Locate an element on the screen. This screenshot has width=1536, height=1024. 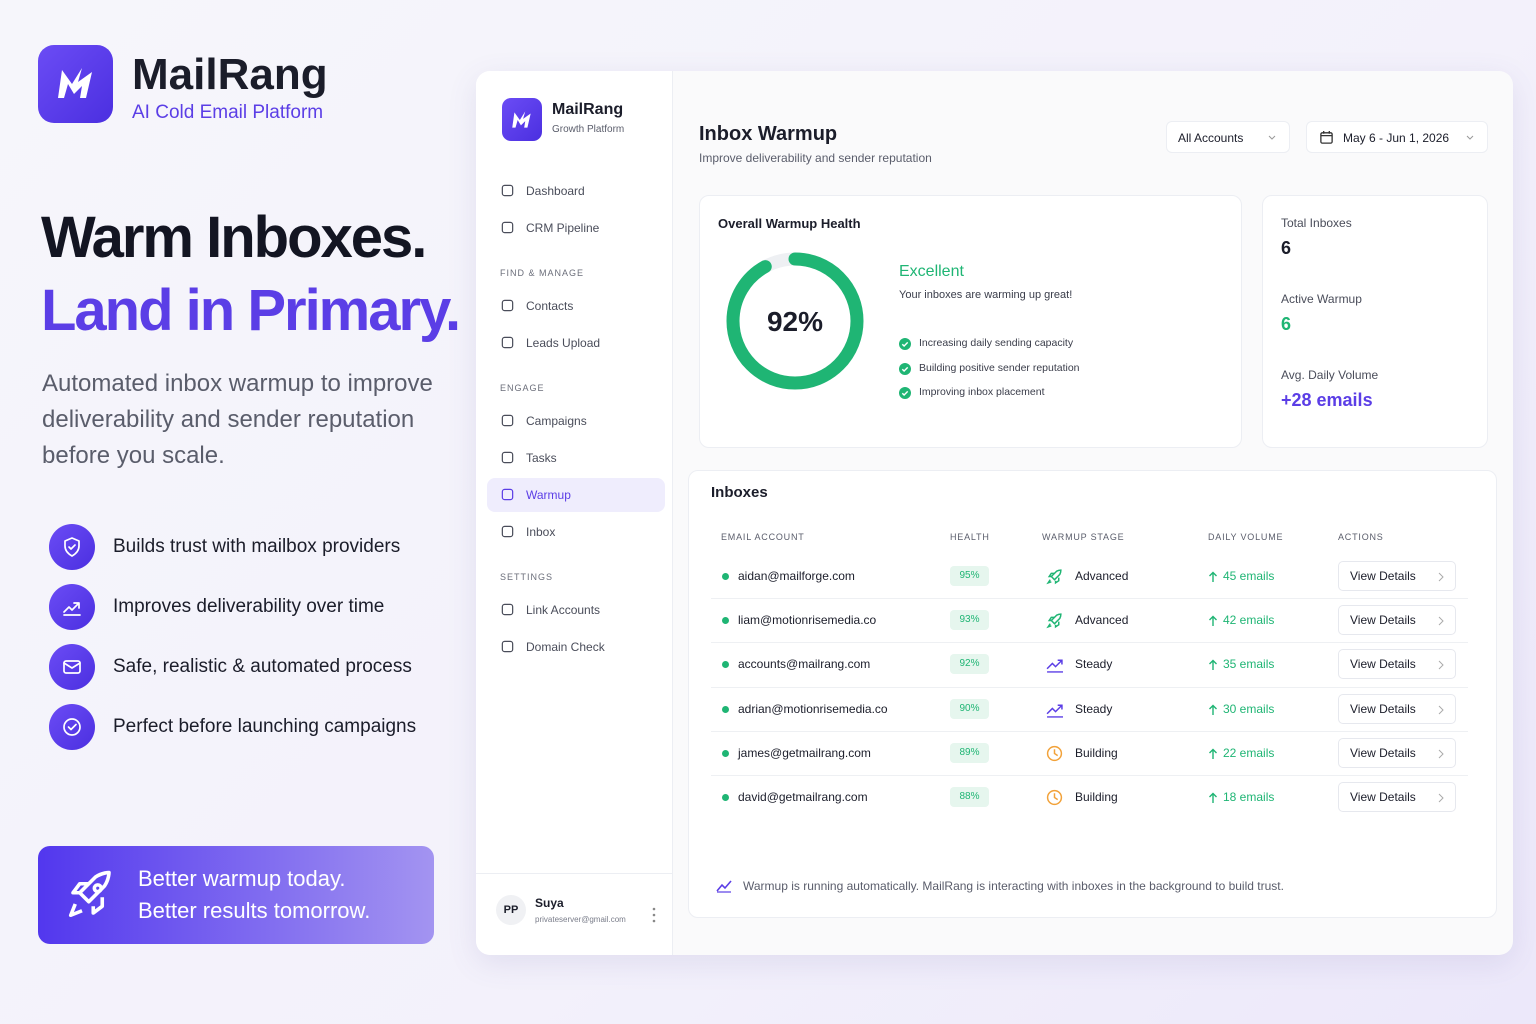
stat-label: Total Inboxes is located at coordinates (1316, 223).